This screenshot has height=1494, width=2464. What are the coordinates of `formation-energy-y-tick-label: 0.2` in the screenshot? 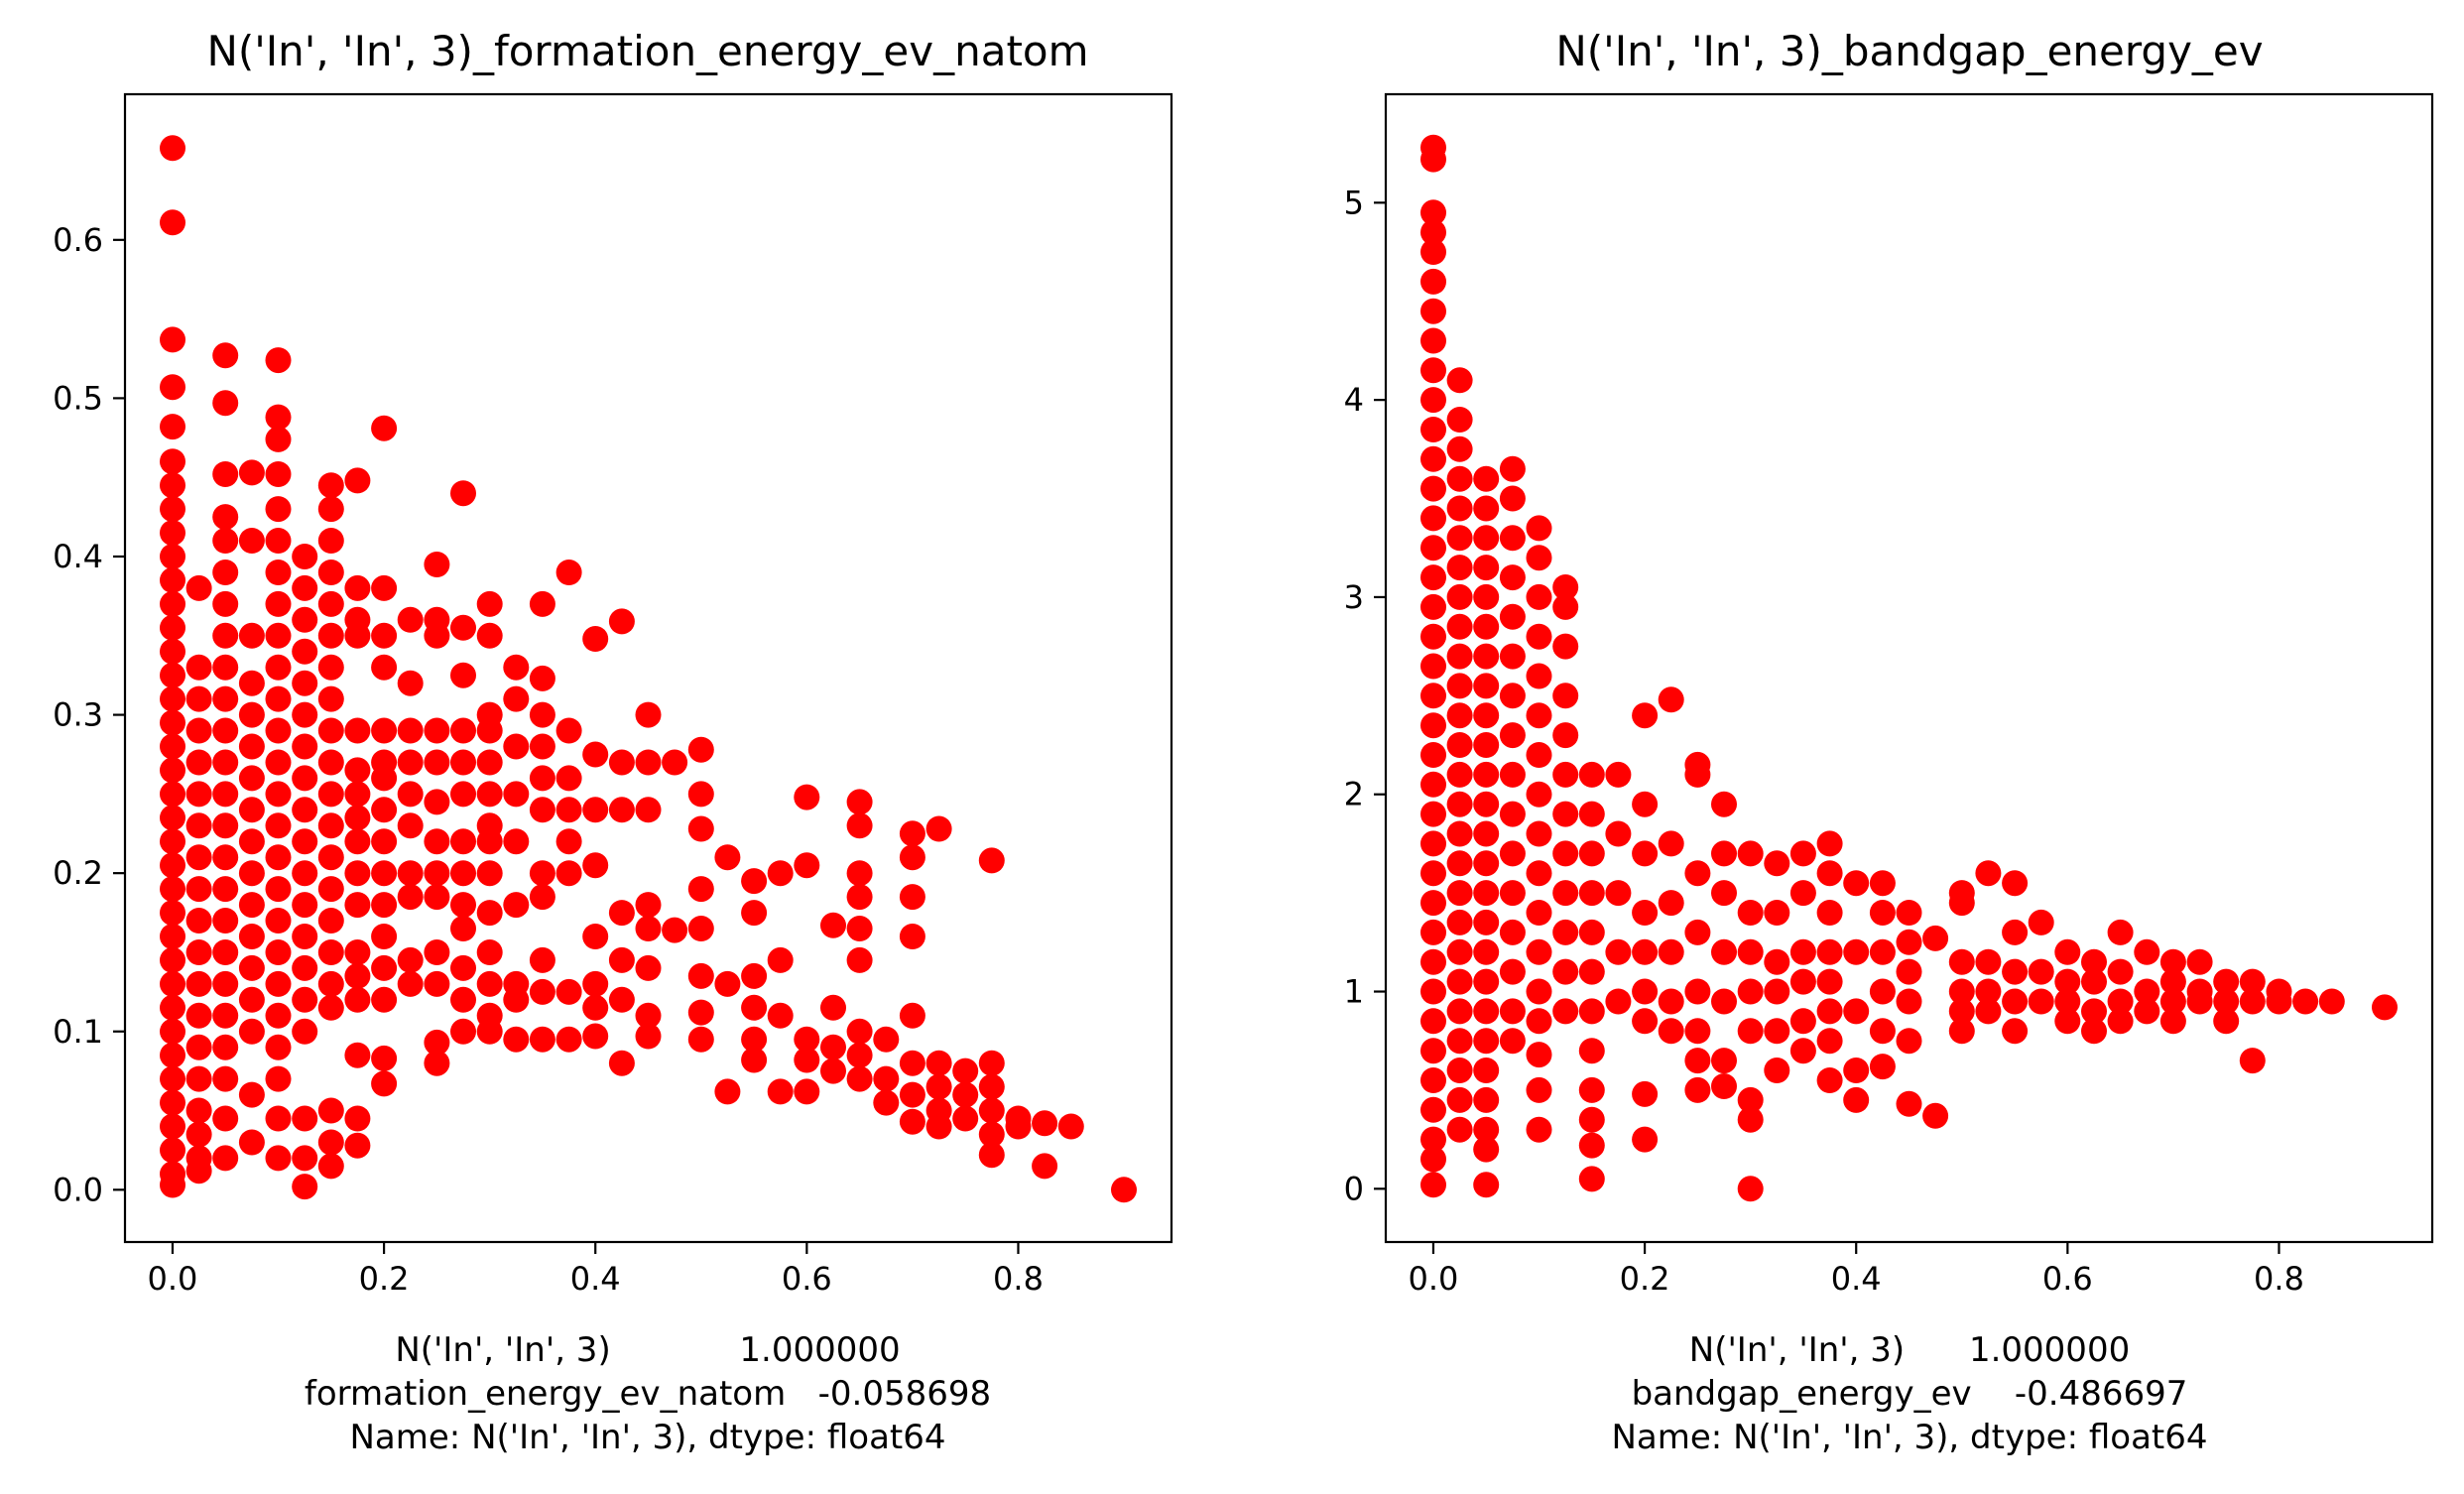 It's located at (78, 873).